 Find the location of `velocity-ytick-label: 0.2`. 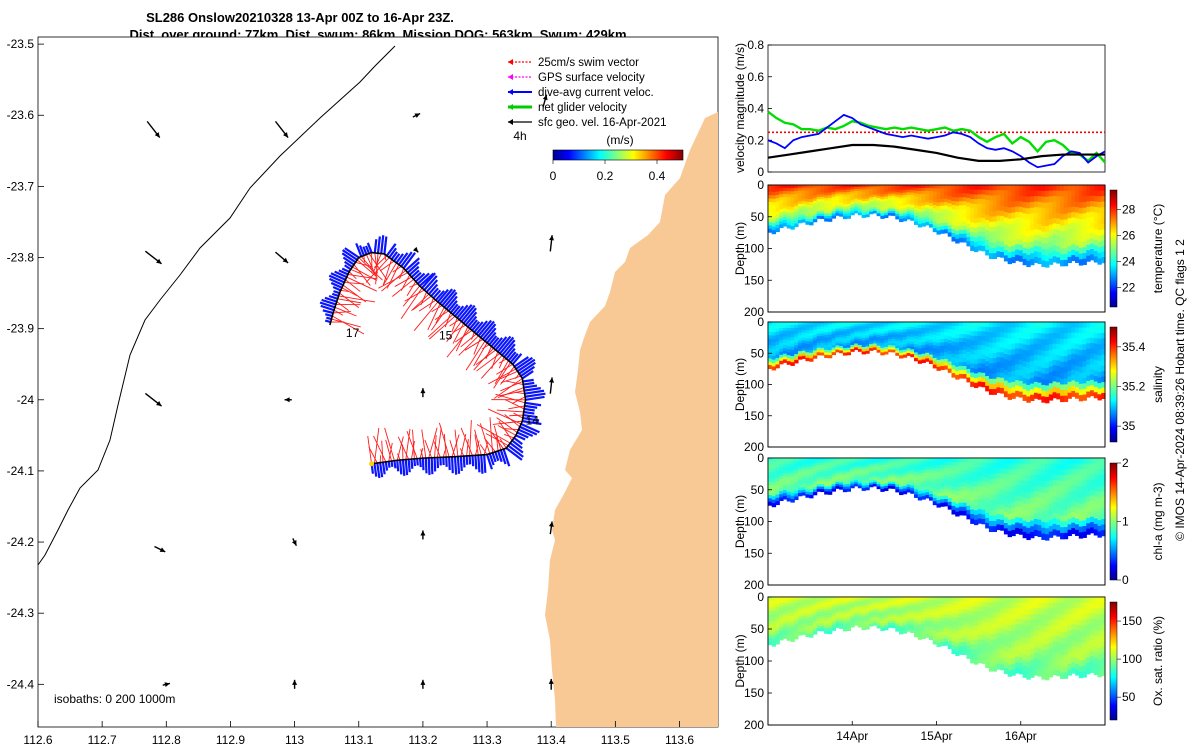

velocity-ytick-label: 0.2 is located at coordinates (755, 140).